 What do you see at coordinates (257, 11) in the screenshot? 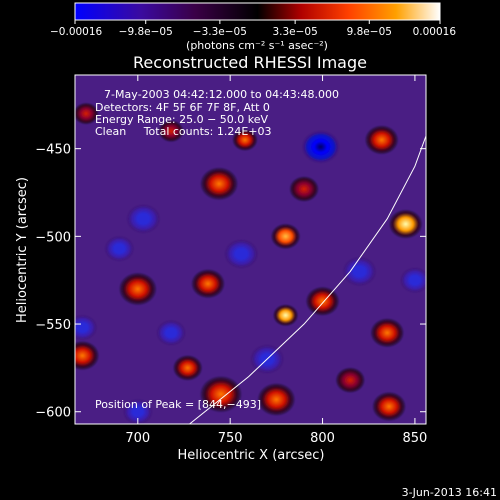
I see `colorbar-gradient` at bounding box center [257, 11].